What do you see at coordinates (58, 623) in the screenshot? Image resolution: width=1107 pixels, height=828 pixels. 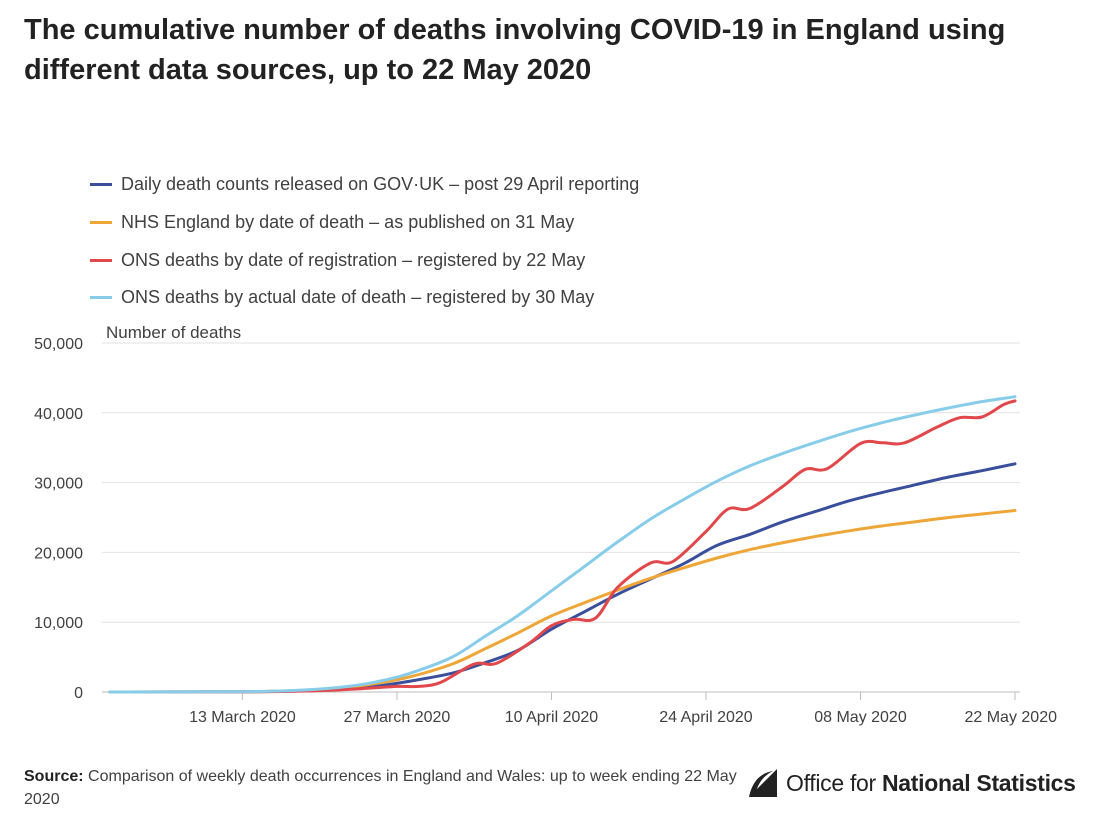 I see `y-tick-label: 10,000` at bounding box center [58, 623].